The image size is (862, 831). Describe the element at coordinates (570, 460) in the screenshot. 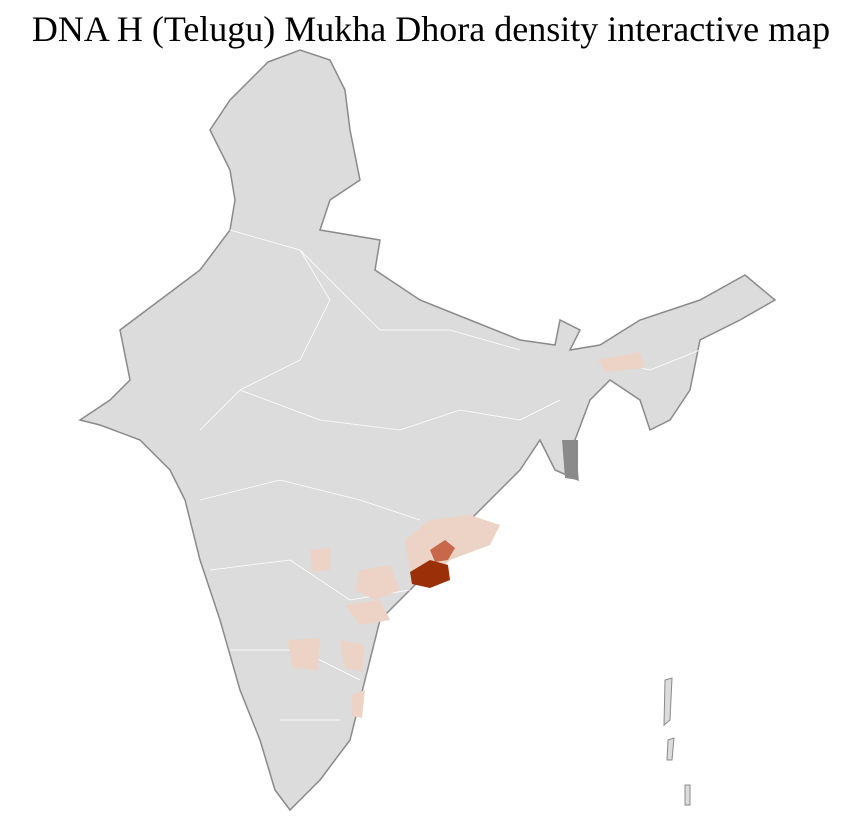

I see `bangladesh-gap-region` at that location.